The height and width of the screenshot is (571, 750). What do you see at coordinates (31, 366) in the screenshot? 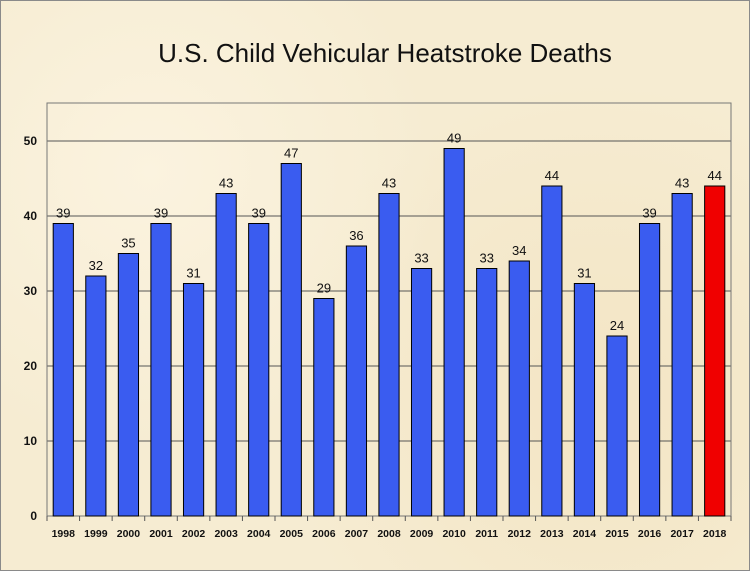
I see `y-tick-label: 20` at bounding box center [31, 366].